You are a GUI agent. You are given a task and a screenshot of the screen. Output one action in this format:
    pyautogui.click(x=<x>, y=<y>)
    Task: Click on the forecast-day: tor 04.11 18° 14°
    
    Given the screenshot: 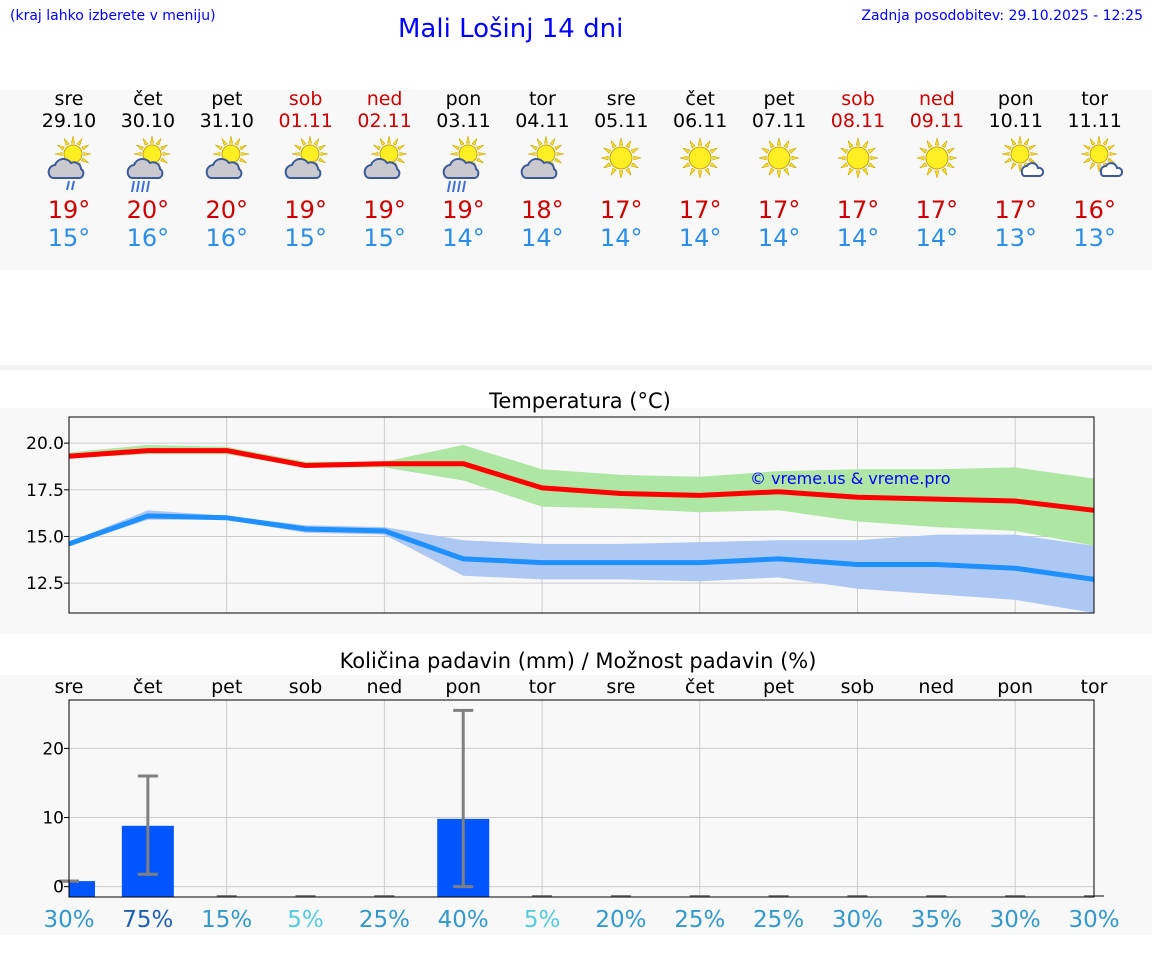 What is the action you would take?
    pyautogui.click(x=542, y=170)
    